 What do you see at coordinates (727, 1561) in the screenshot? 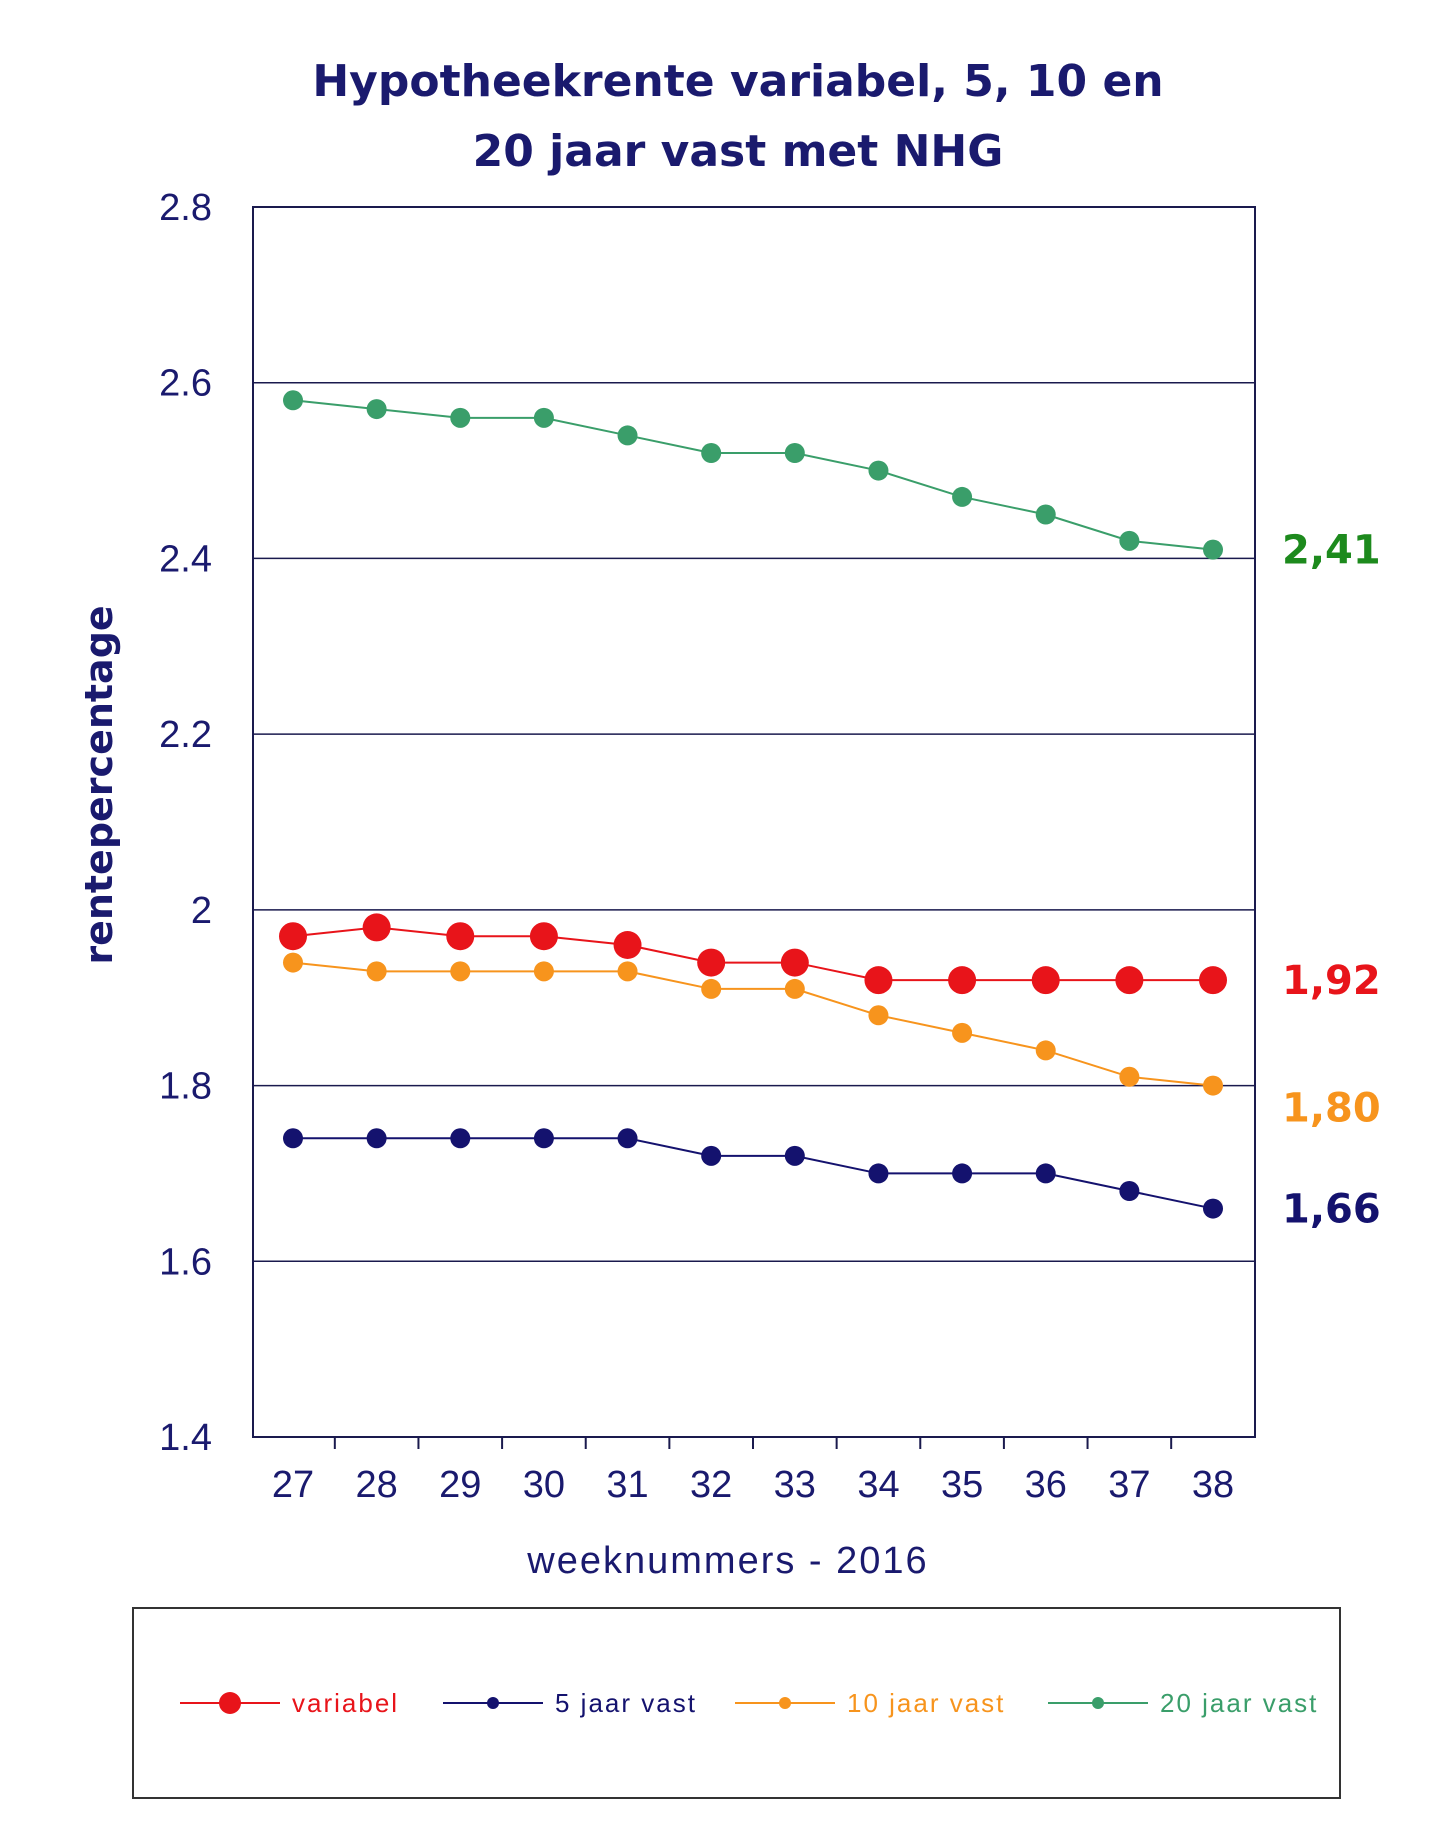
I see `x-axis-title: weeknummers - 2016` at bounding box center [727, 1561].